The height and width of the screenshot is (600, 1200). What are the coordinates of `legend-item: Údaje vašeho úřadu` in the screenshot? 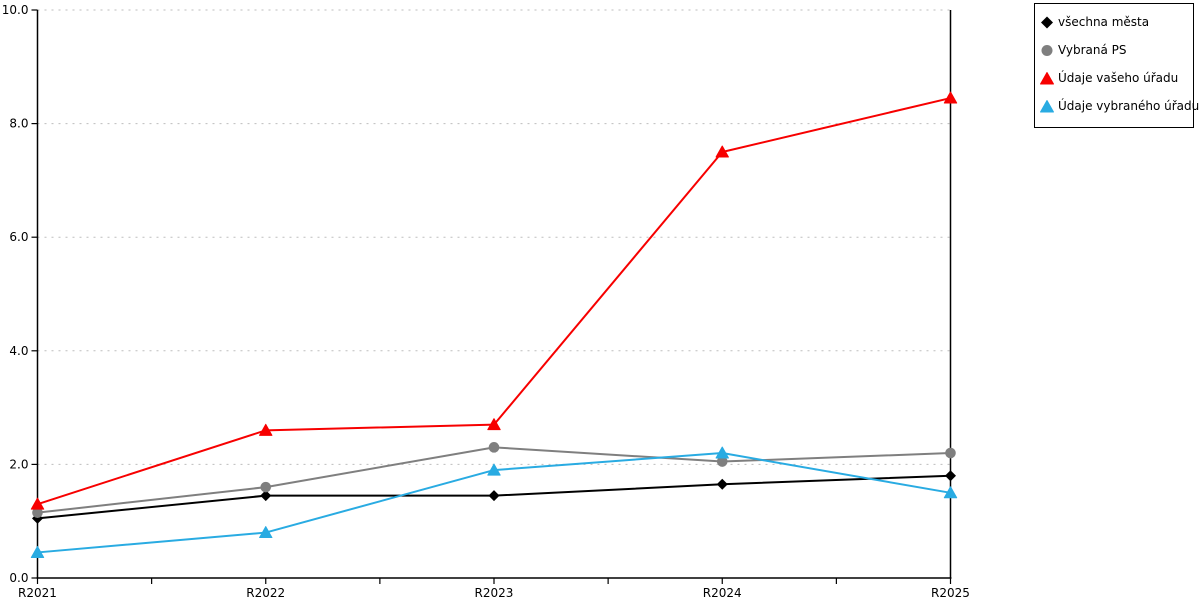 It's located at (1114, 78).